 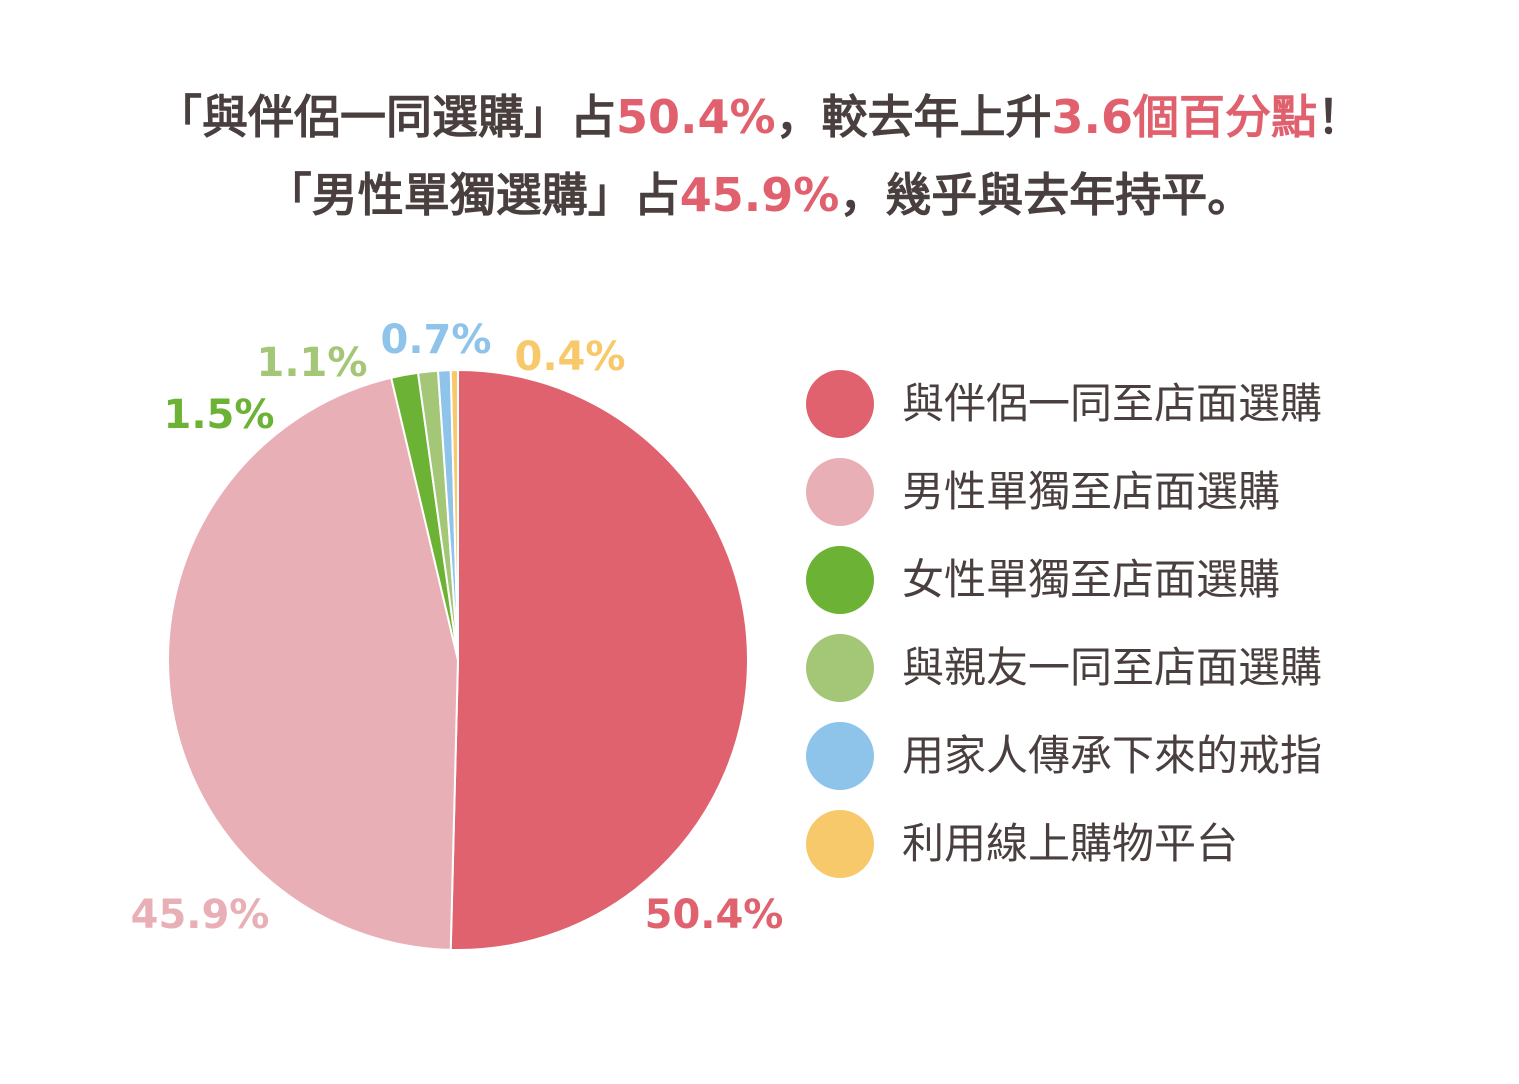 I want to click on pie-slice-1-value-label: 50.4%, so click(x=714, y=915).